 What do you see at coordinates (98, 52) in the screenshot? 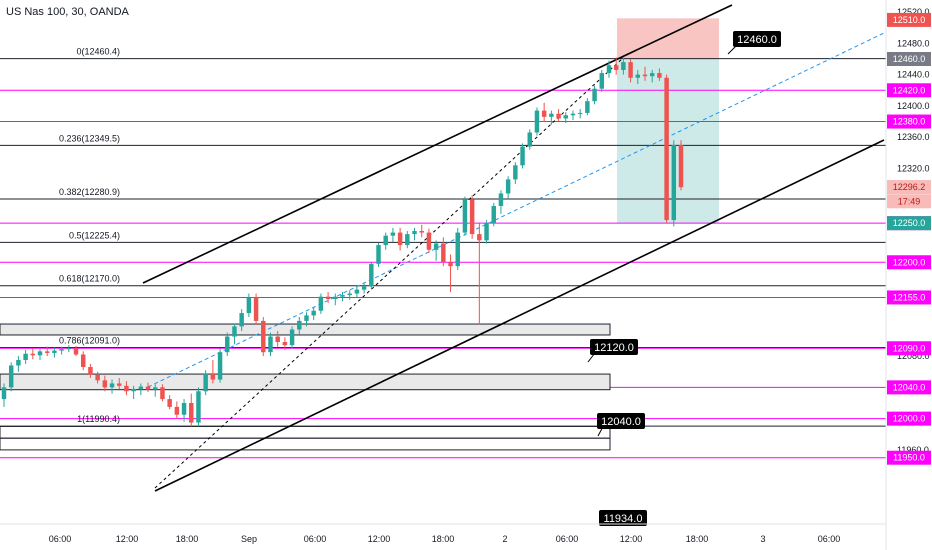
I see `fib-level-label: 0(12460.4)` at bounding box center [98, 52].